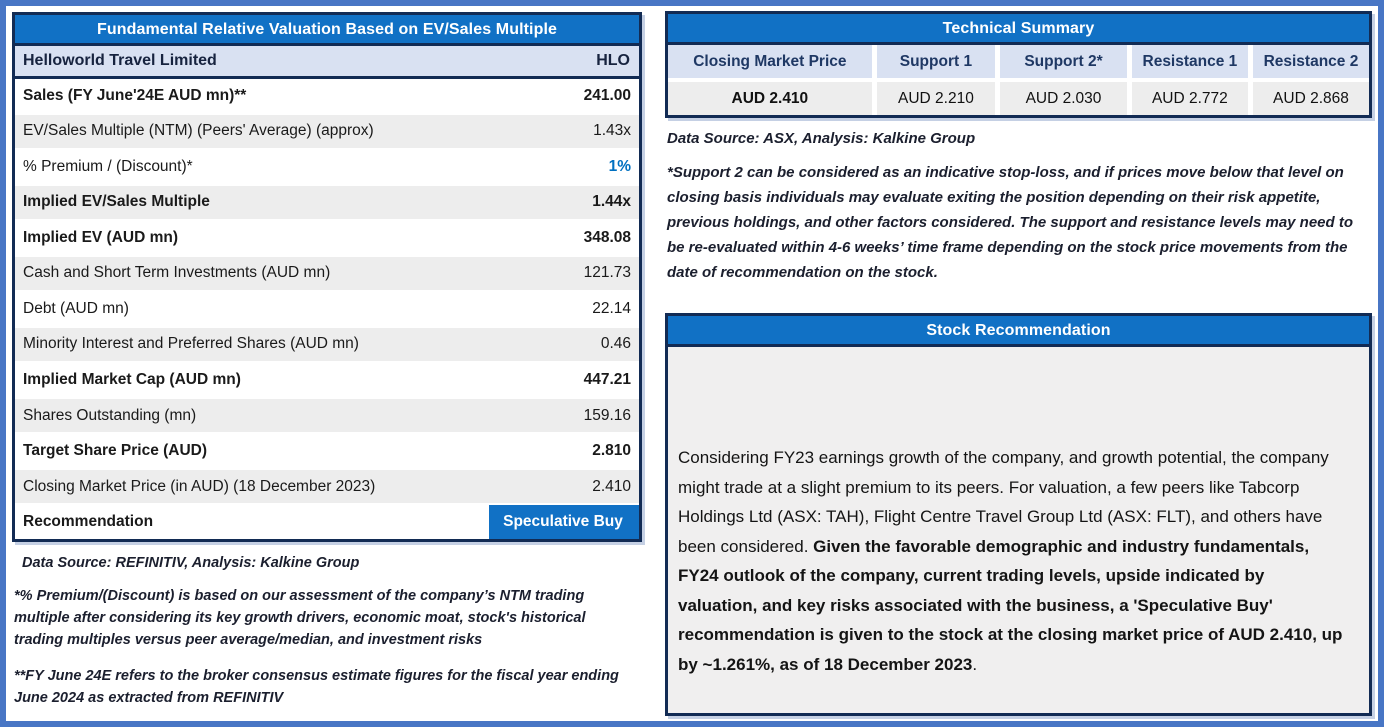 The height and width of the screenshot is (727, 1384). What do you see at coordinates (1310, 98) in the screenshot?
I see `tech-value-cell: AUD 2.868` at bounding box center [1310, 98].